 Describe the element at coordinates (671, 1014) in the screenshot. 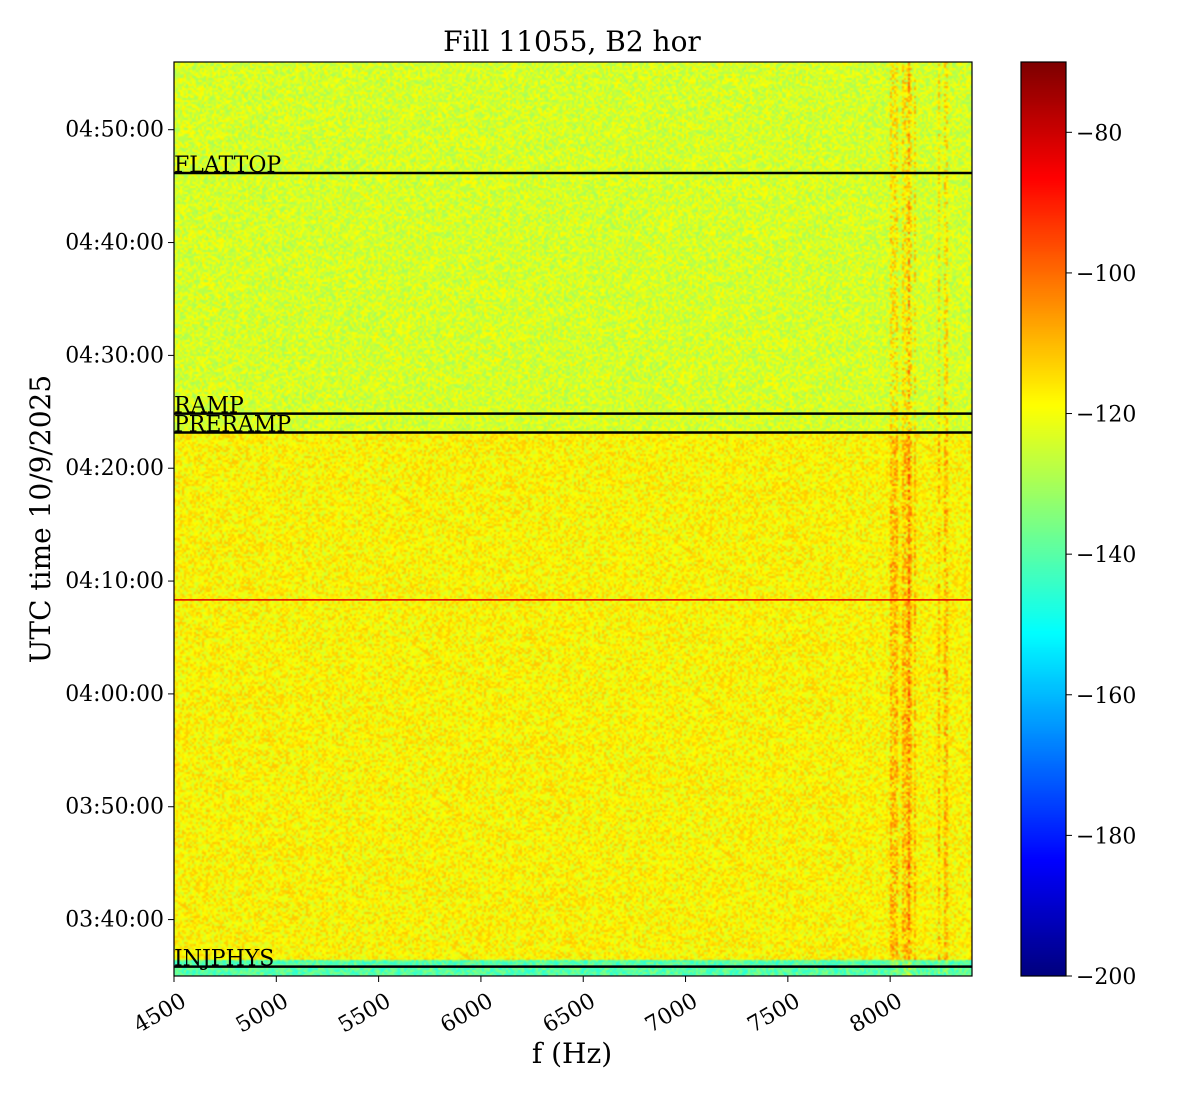

I see `x-tick-label: 7000` at that location.